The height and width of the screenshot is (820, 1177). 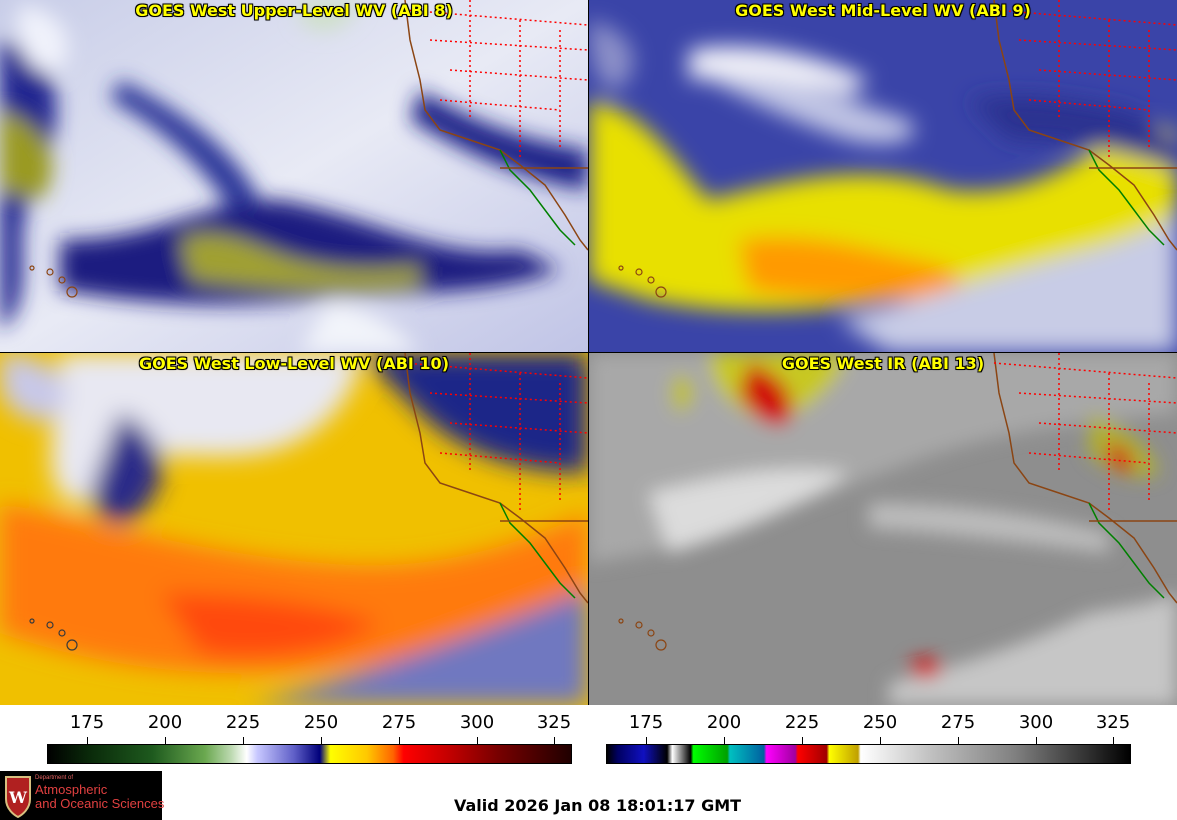 I want to click on panel-divider-horizontal, so click(x=588, y=352).